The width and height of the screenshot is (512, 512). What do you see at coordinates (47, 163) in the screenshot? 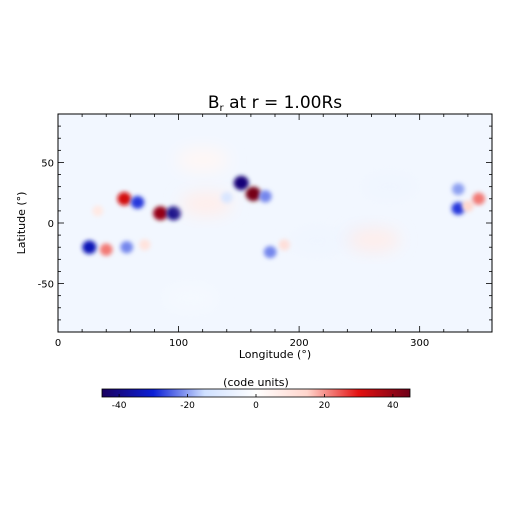
I see `y-tick-label: 50` at bounding box center [47, 163].